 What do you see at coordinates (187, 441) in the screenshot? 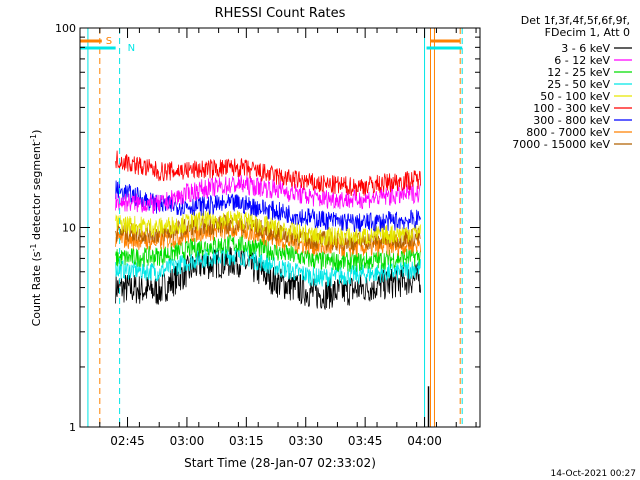
I see `x-tick-label: 03:00` at bounding box center [187, 441].